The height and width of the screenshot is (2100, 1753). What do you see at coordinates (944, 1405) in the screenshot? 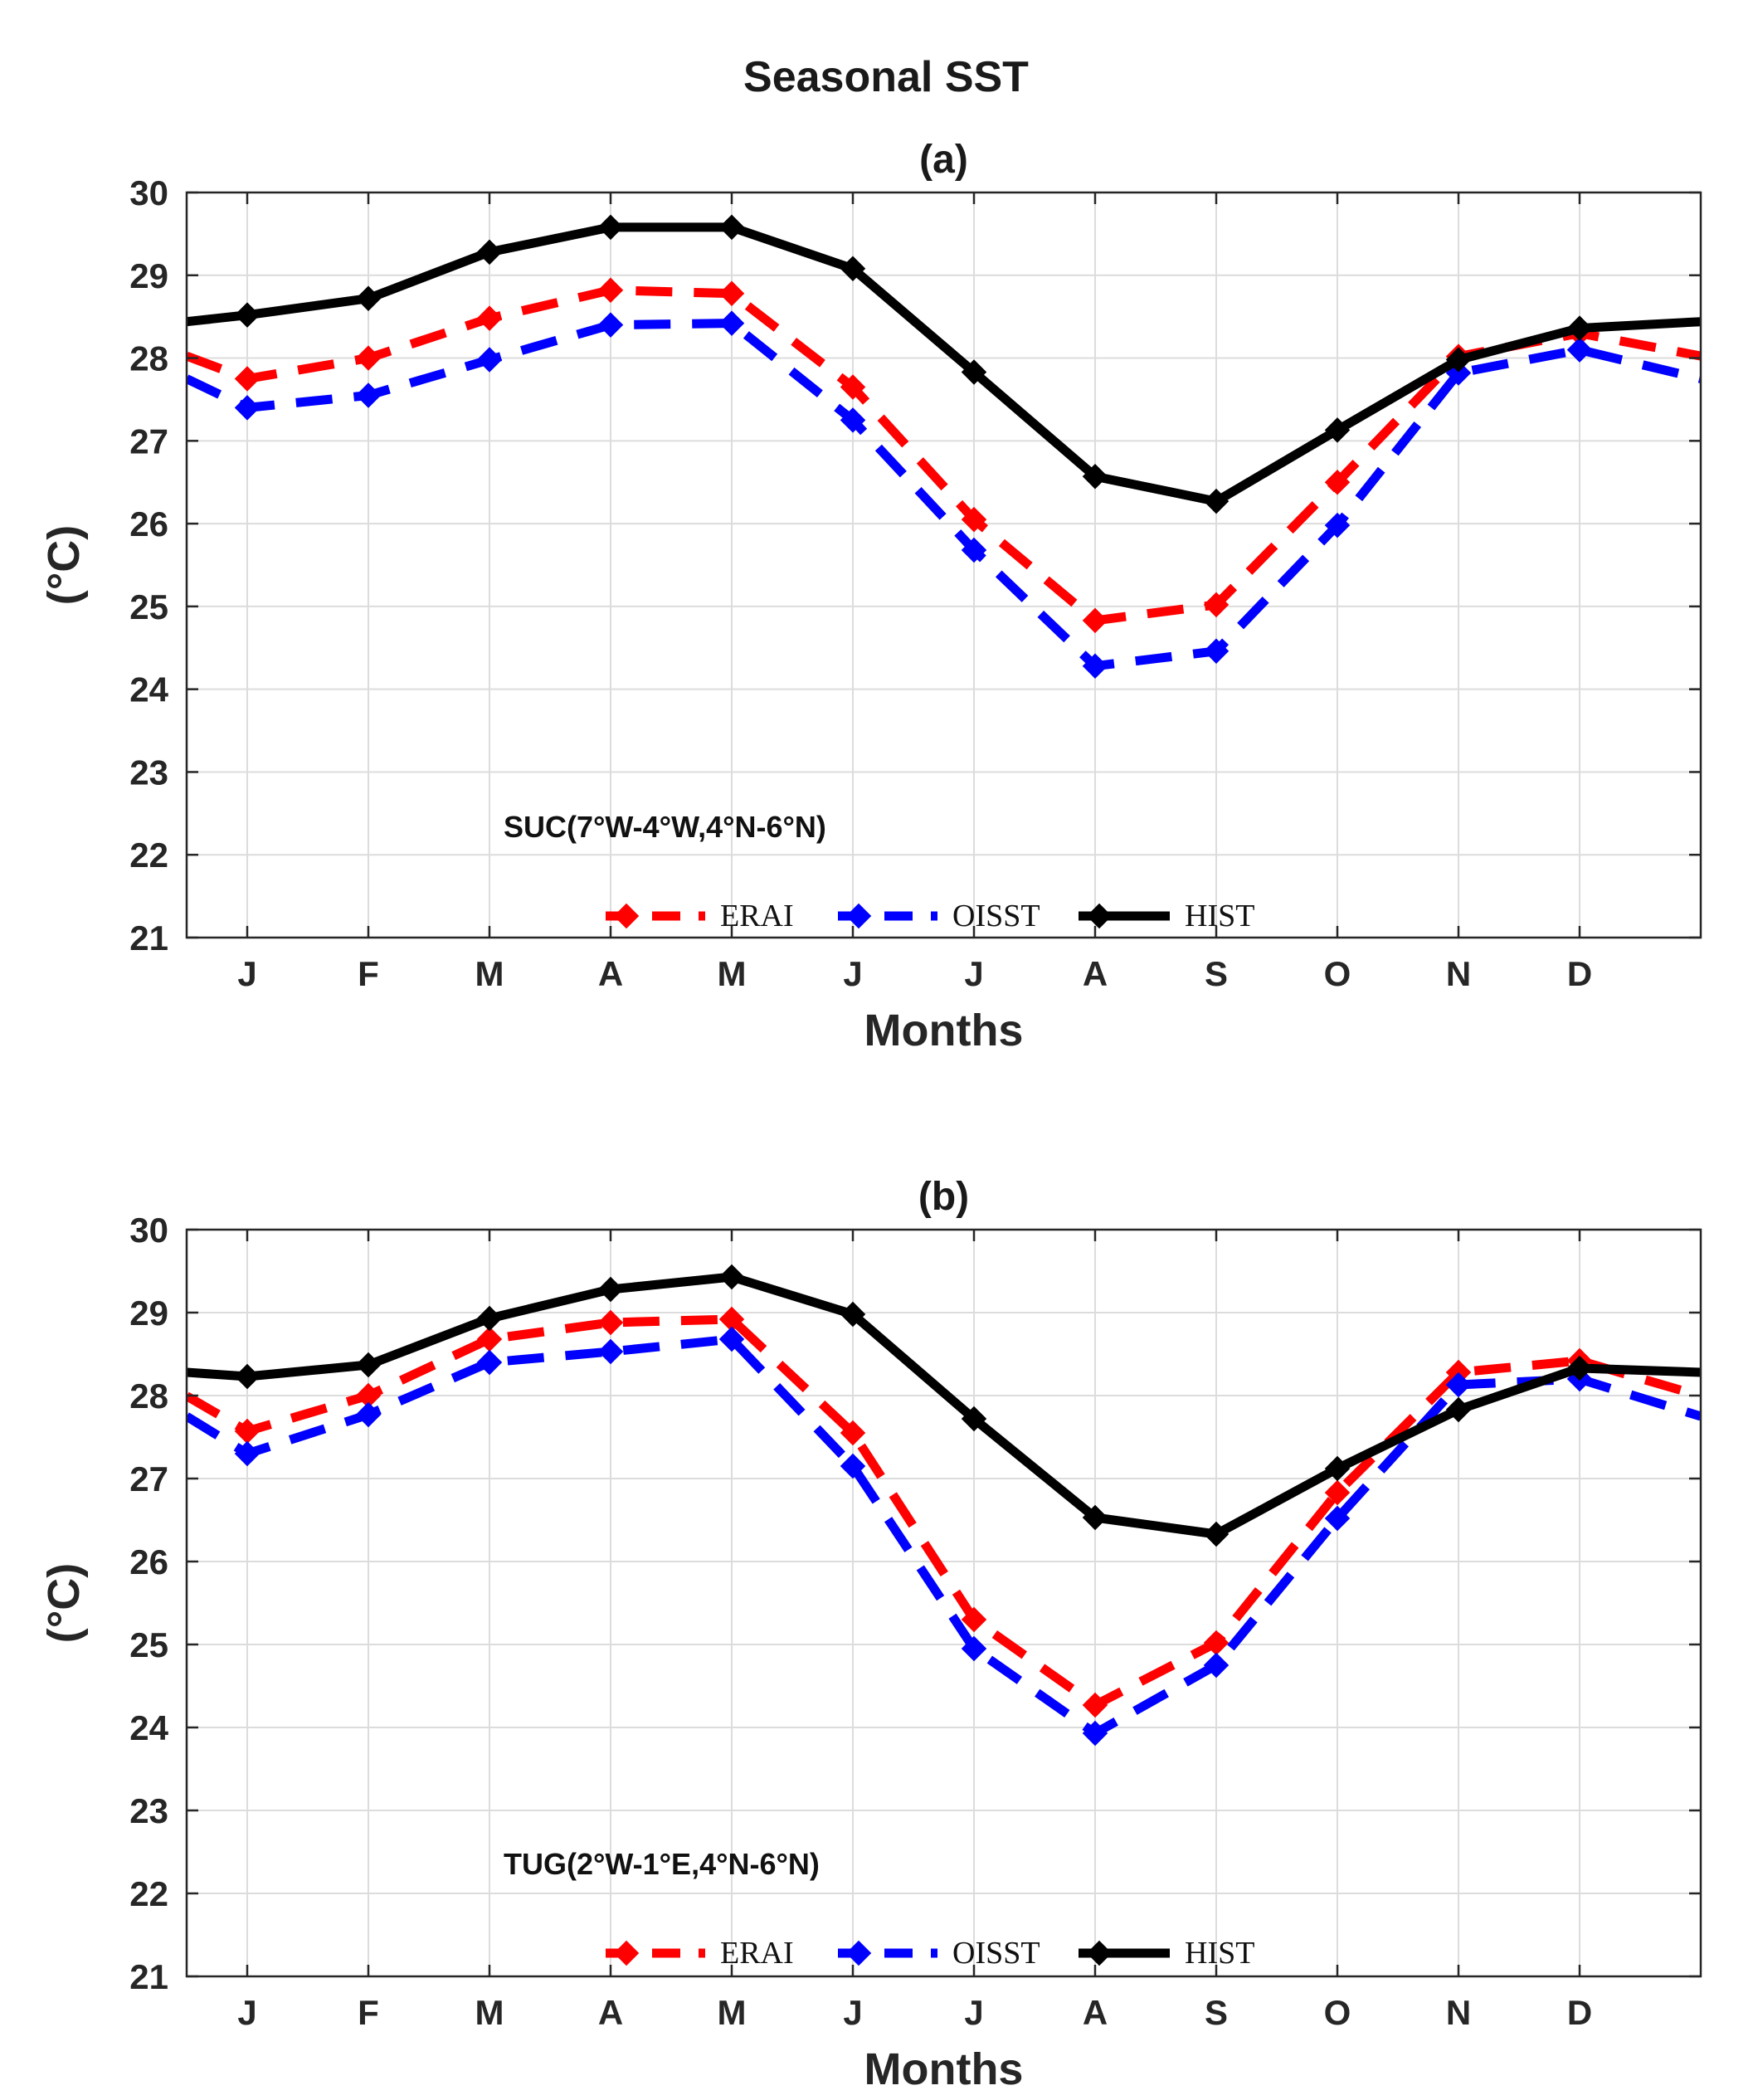
I see `series-line-hist` at bounding box center [944, 1405].